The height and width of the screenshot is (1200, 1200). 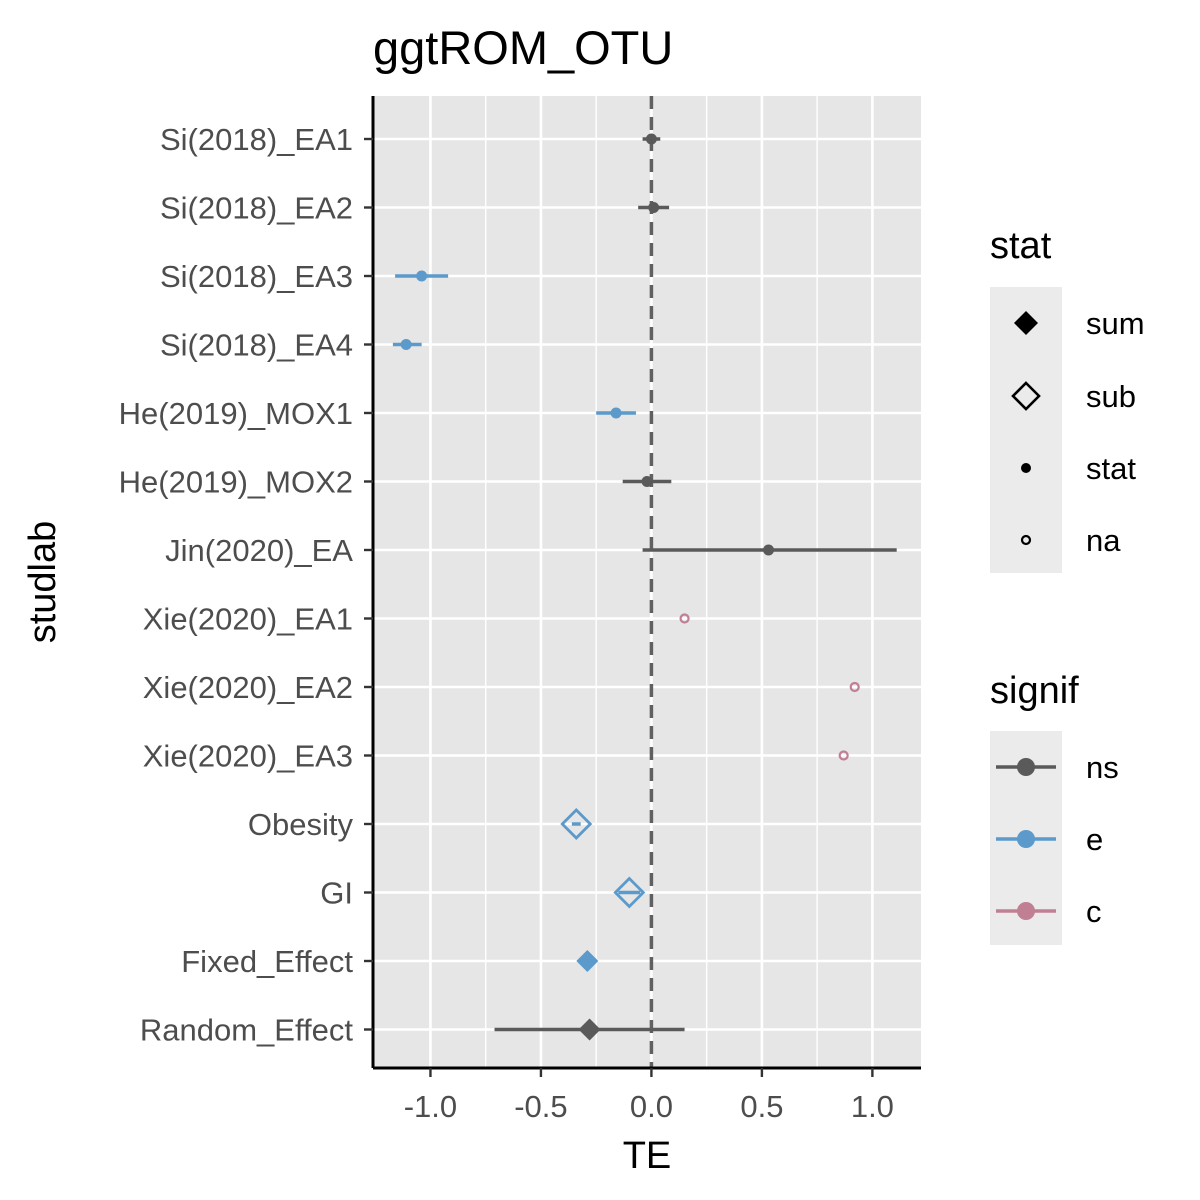 I want to click on x-axis: -1.0 -0.5 0.0 0.5 1.0, so click(x=649, y=1096).